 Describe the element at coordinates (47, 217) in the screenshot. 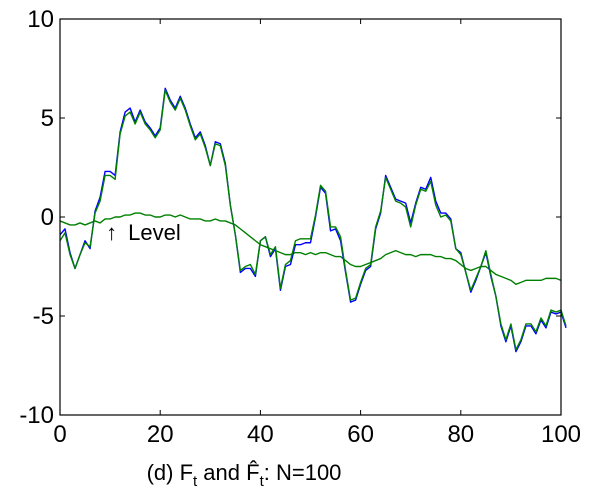

I see `y-tick-label: 0` at that location.